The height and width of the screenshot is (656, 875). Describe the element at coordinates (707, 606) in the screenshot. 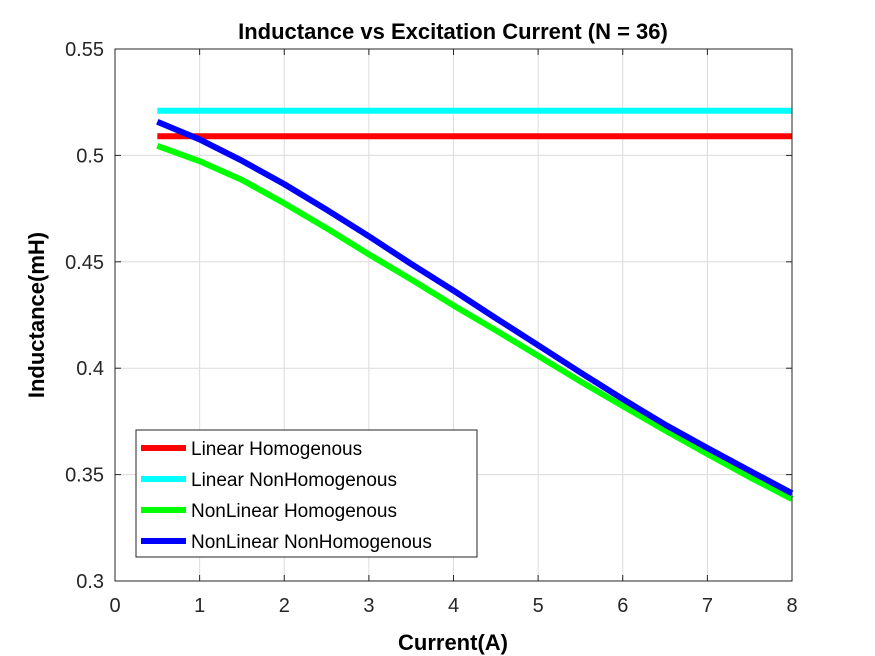

I see `x-tick-label: 7` at that location.